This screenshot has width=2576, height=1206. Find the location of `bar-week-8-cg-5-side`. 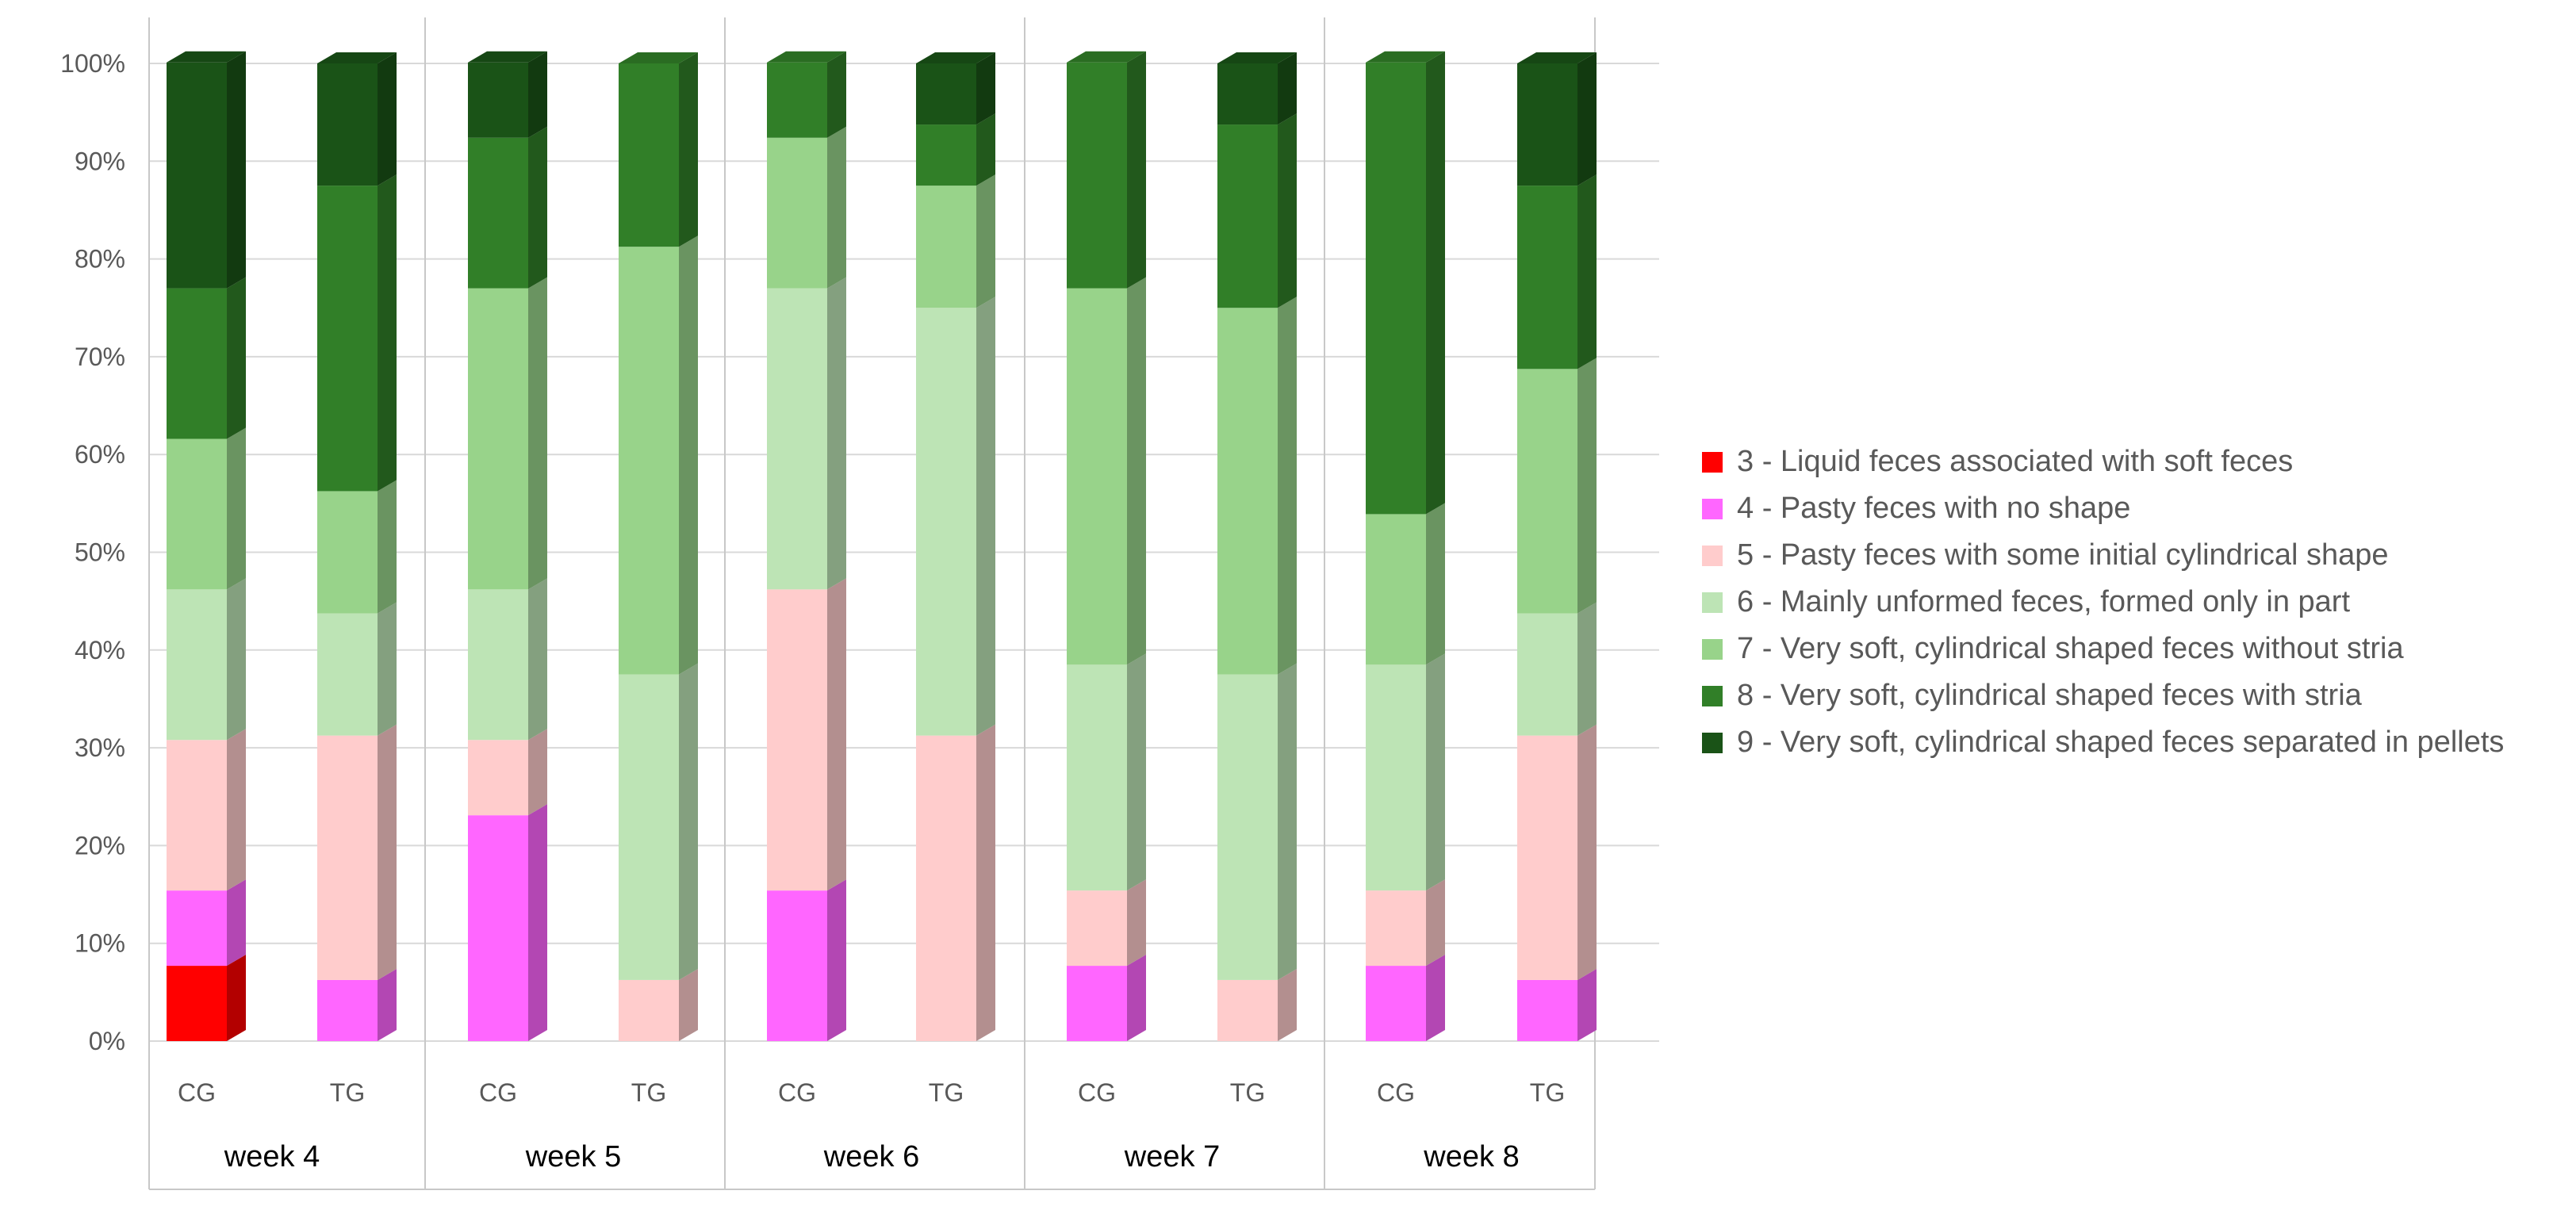

bar-week-8-cg-5-side is located at coordinates (1435, 923).